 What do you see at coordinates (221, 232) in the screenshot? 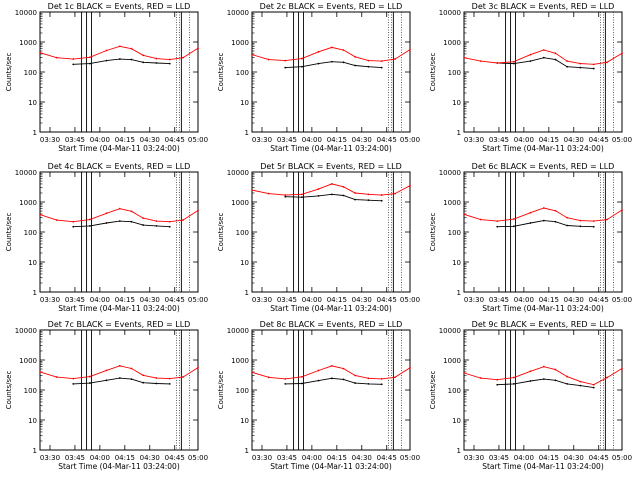
I see `y-axis-title: Counts/sec` at bounding box center [221, 232].